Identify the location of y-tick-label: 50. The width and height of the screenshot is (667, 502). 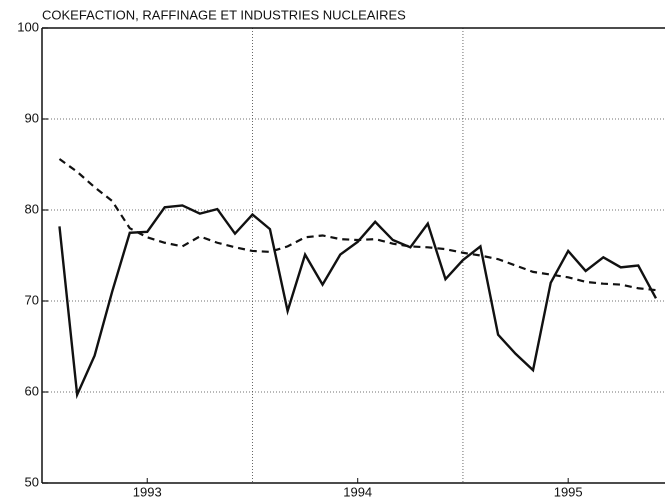
(32, 481).